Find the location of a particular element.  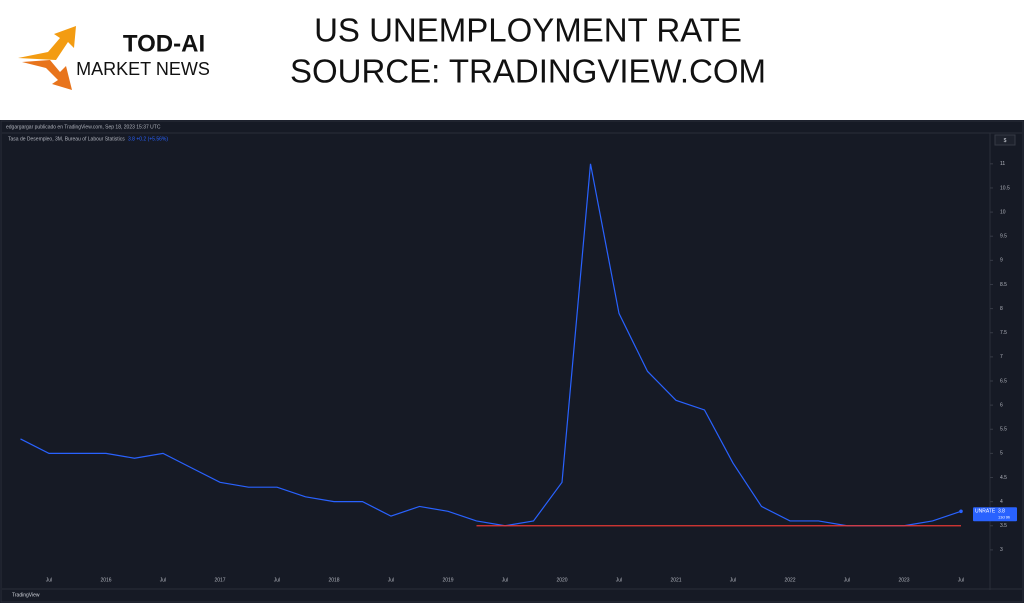

y-tick-label: 9.5 is located at coordinates (1003, 237).